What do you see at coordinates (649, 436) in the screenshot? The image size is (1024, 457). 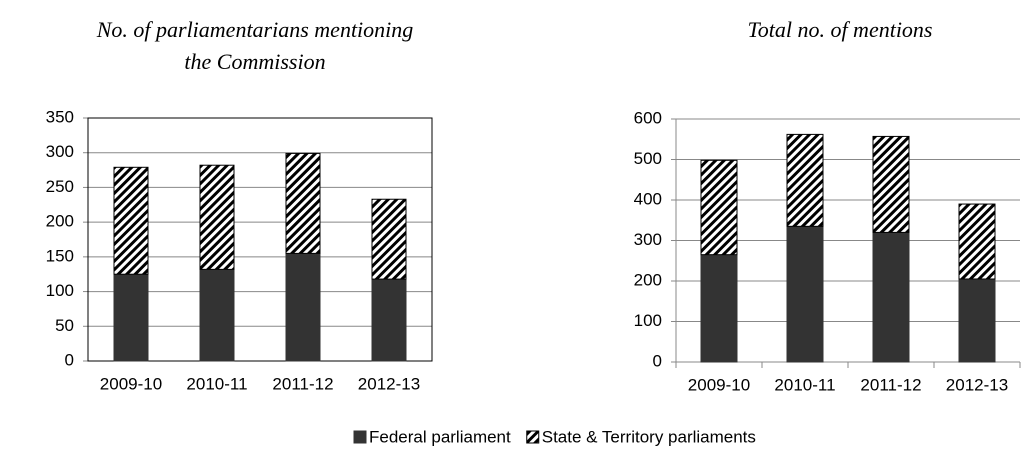 I see `legend-label: State & Territory parliaments` at bounding box center [649, 436].